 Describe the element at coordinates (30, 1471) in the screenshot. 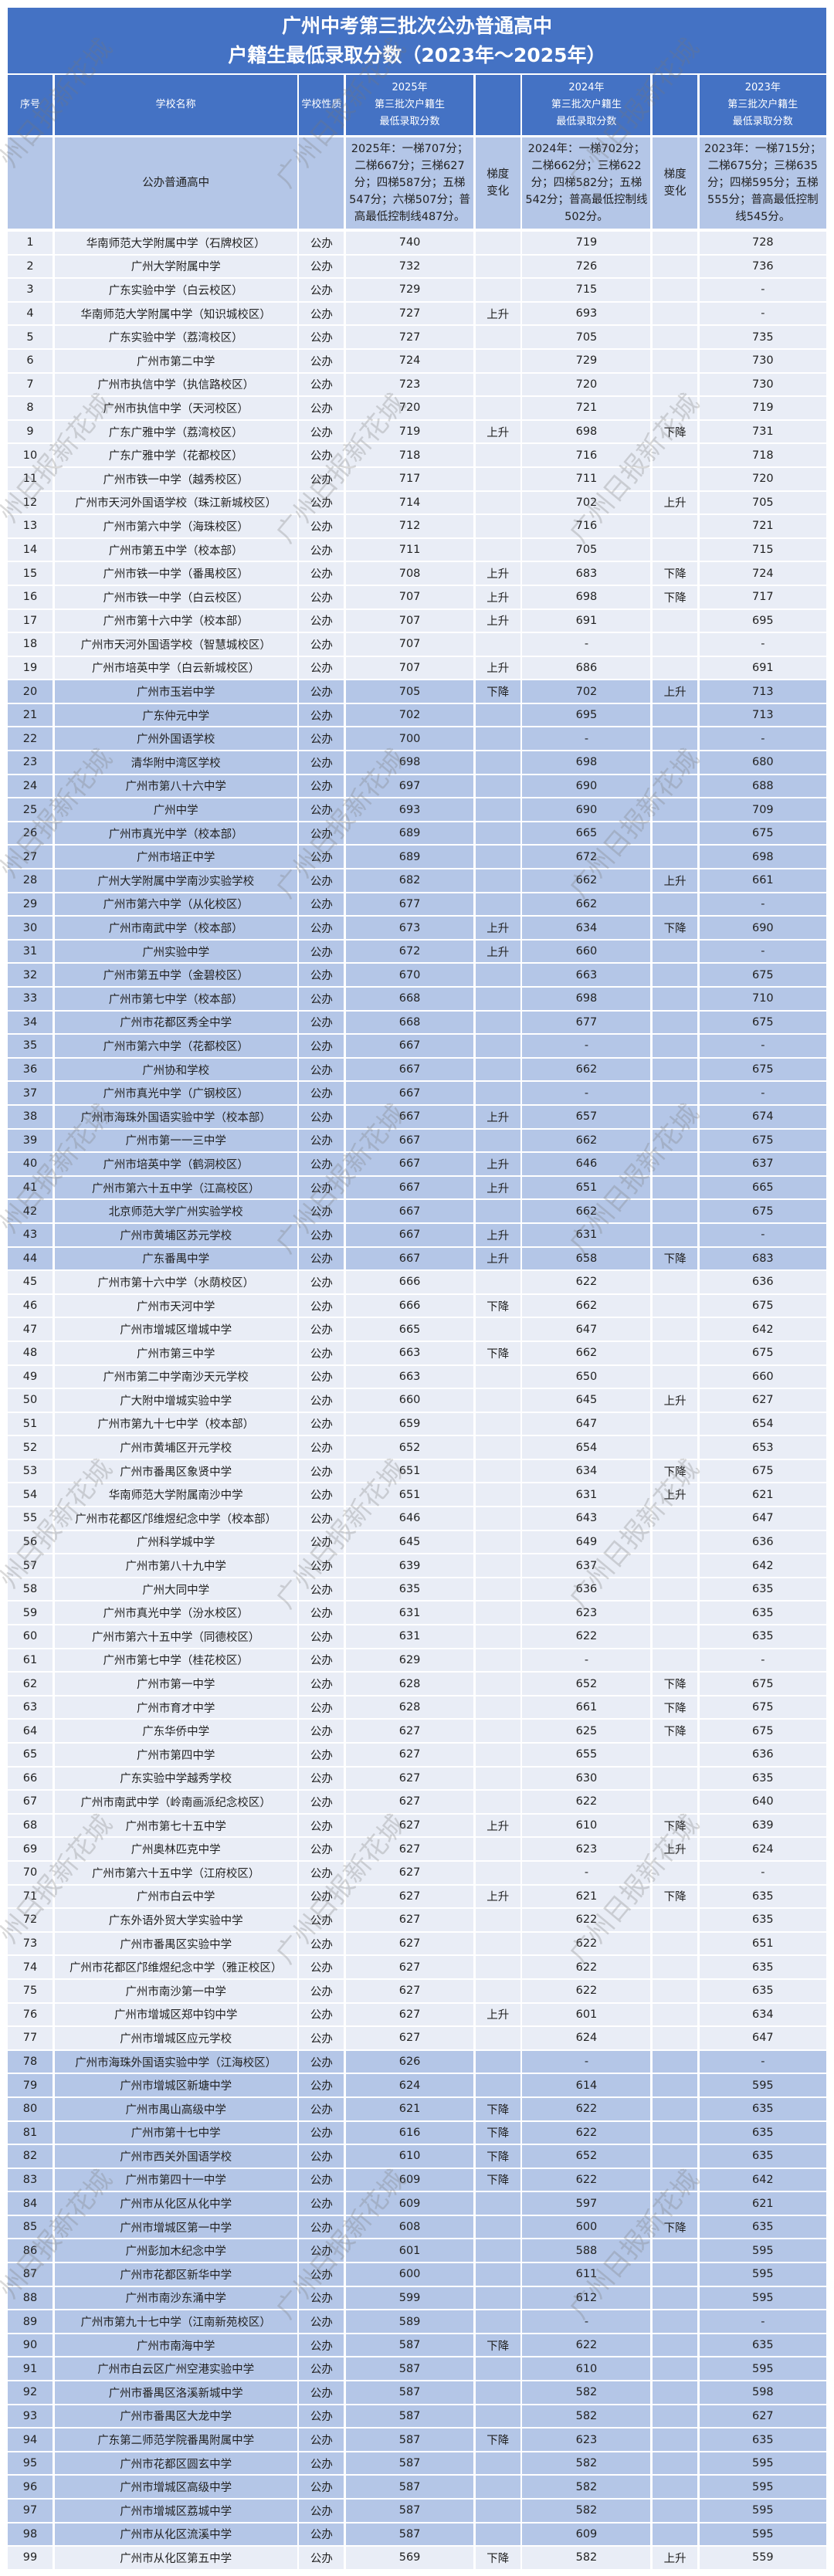

I see `cell-seq: 53` at that location.